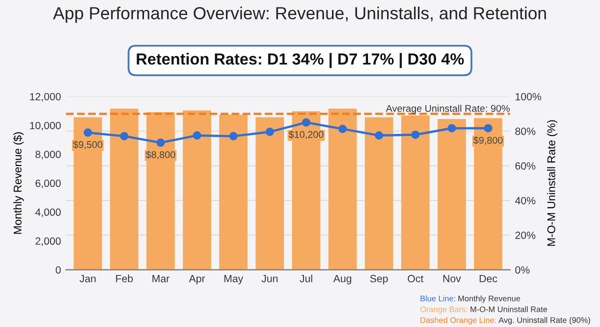  I want to click on x-tick-label: Mar, so click(161, 278).